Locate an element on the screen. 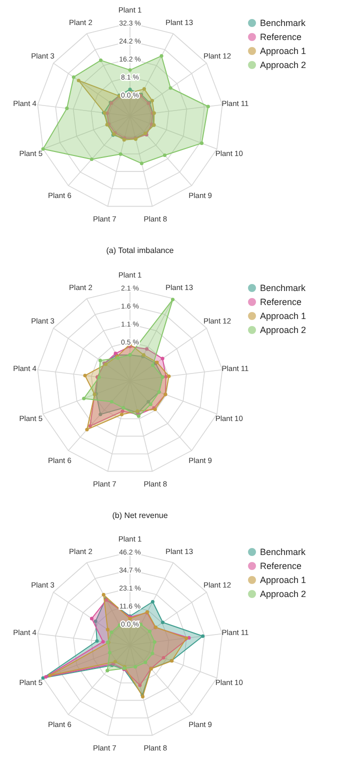  text: (b) Net revenue is located at coordinates (140, 515).